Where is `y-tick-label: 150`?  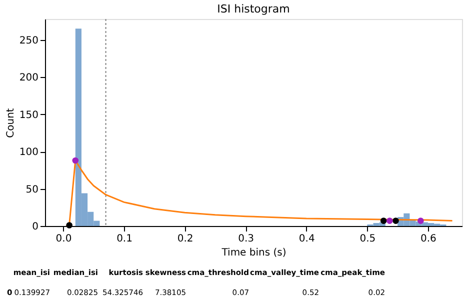 y-tick-label: 150 is located at coordinates (28, 115).